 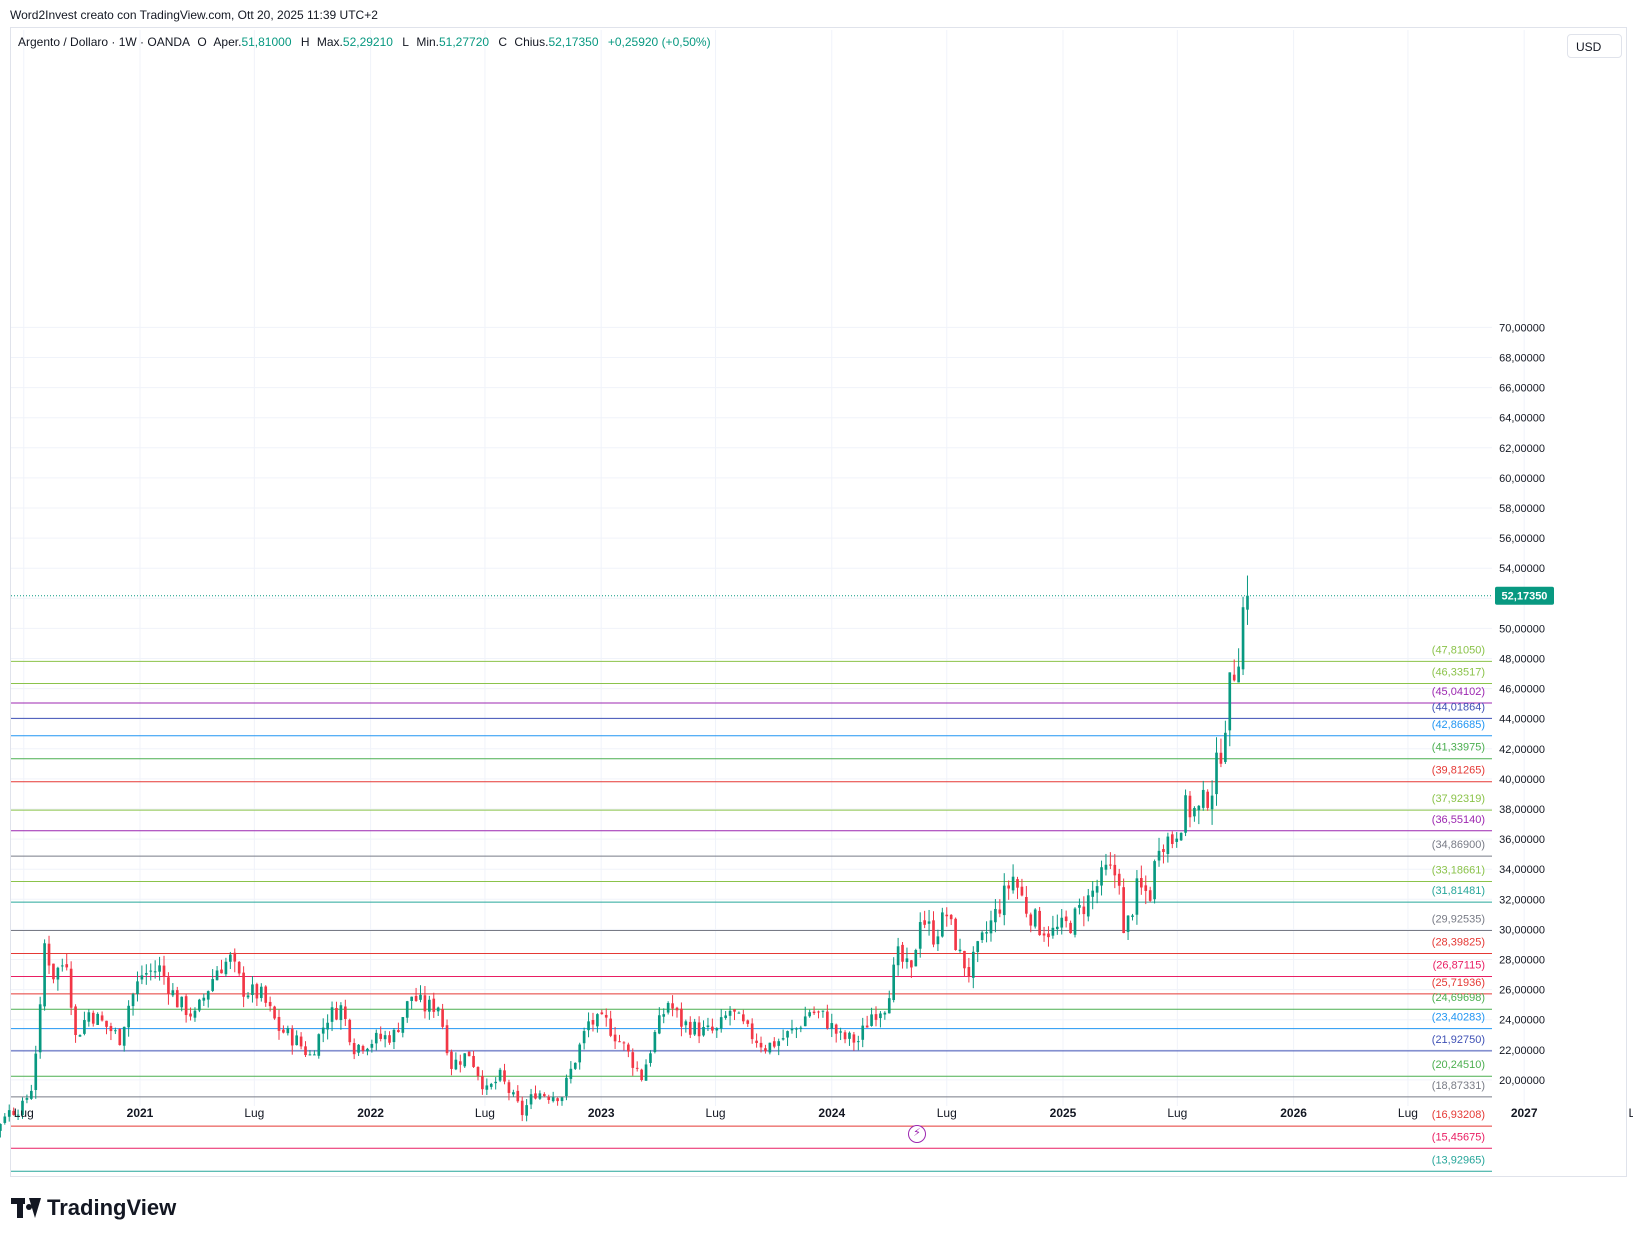 What do you see at coordinates (1522, 1021) in the screenshot?
I see `y-tick-label: 24,00000` at bounding box center [1522, 1021].